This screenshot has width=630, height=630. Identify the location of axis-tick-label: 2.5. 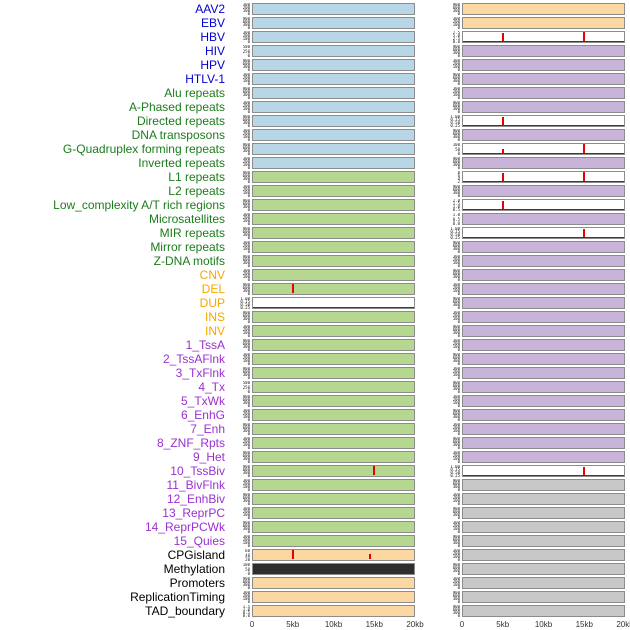
(456, 38).